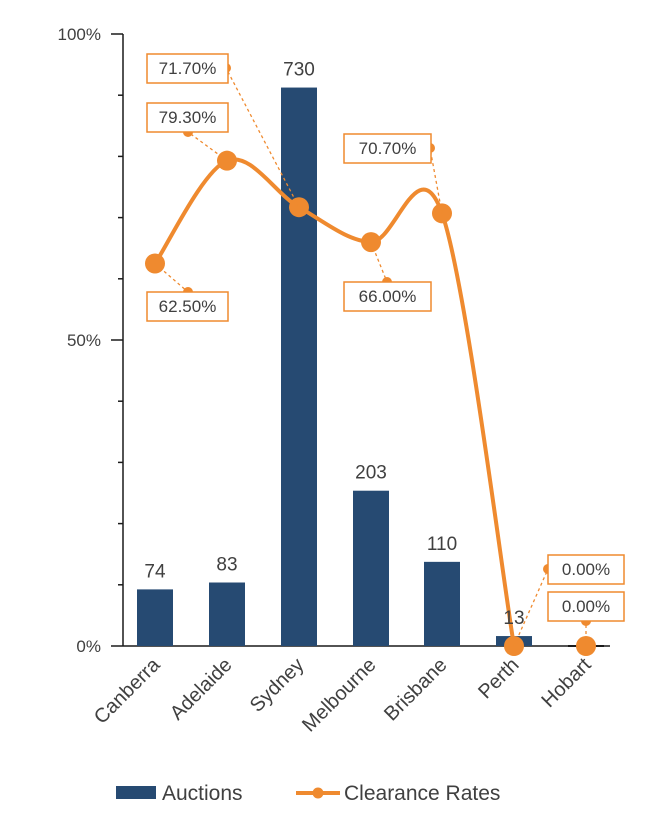  What do you see at coordinates (498, 678) in the screenshot?
I see `x-tick-label-perth: Perth` at bounding box center [498, 678].